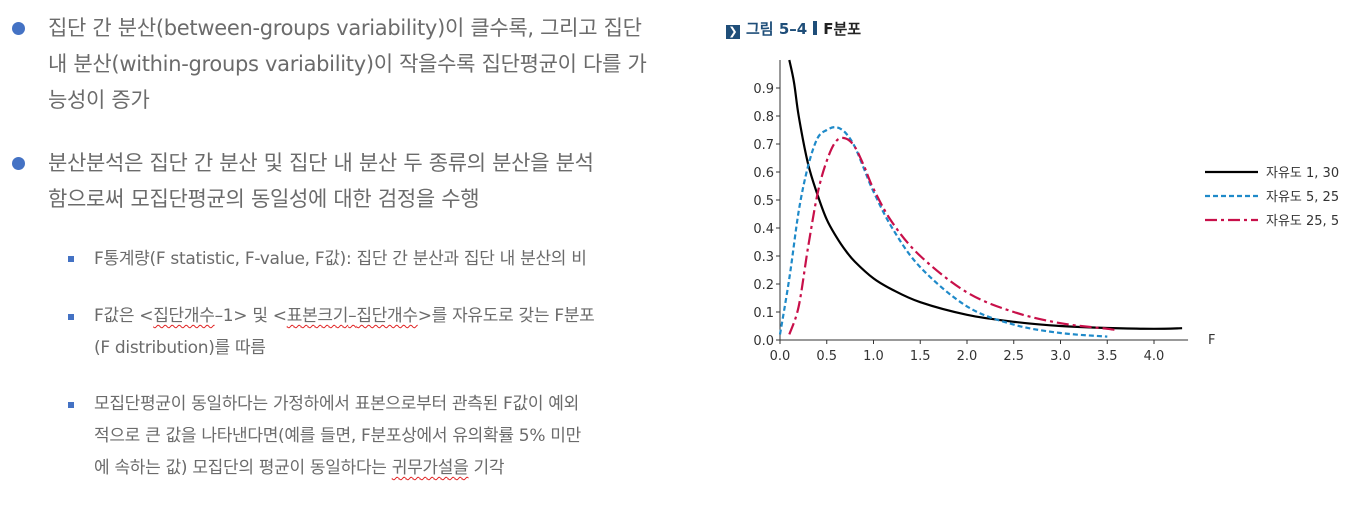 This screenshot has width=1361, height=505. Describe the element at coordinates (1060, 356) in the screenshot. I see `x-tick-label: 3.0` at that location.